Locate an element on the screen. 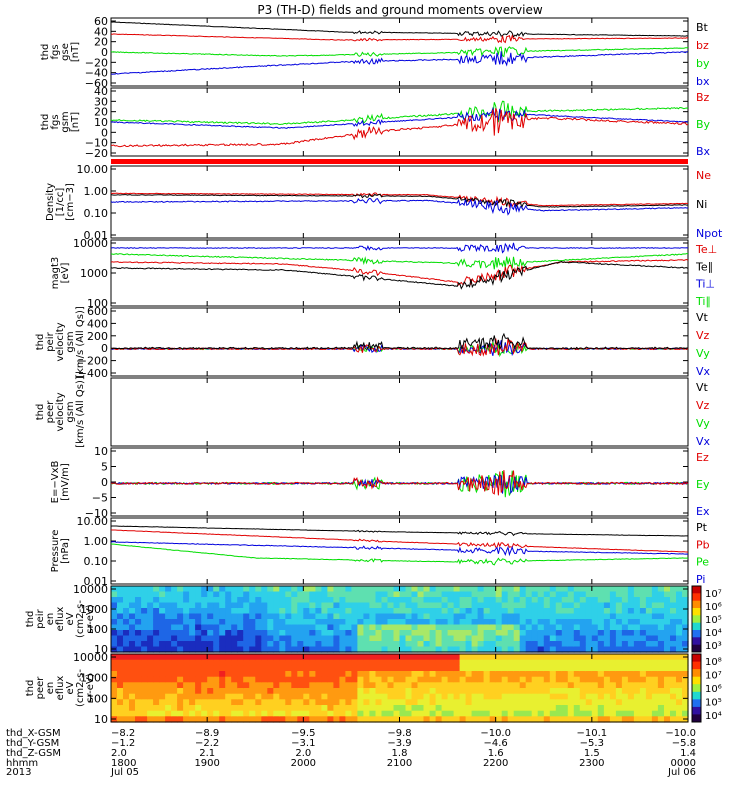  series-Ne is located at coordinates (399, 200).